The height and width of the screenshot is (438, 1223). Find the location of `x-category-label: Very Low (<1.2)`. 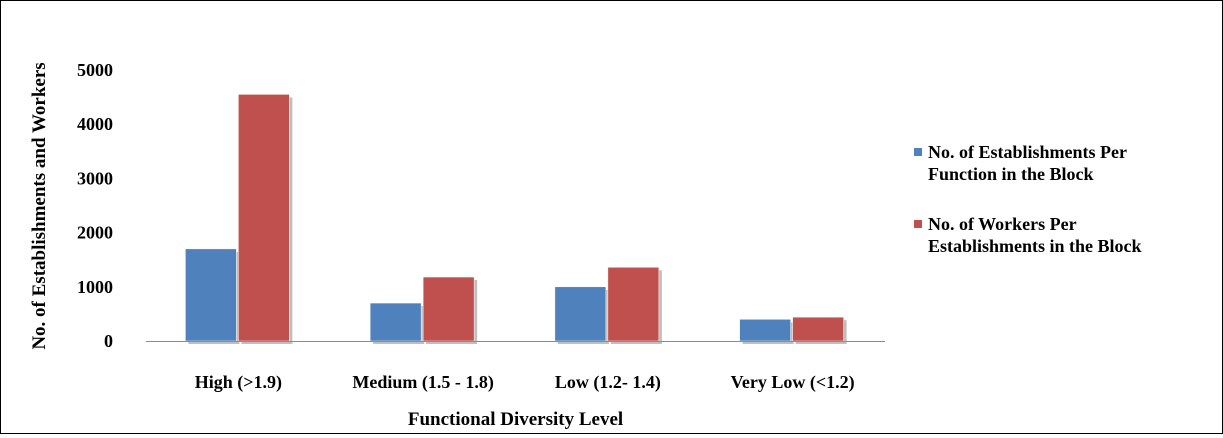

x-category-label: Very Low (<1.2) is located at coordinates (793, 382).